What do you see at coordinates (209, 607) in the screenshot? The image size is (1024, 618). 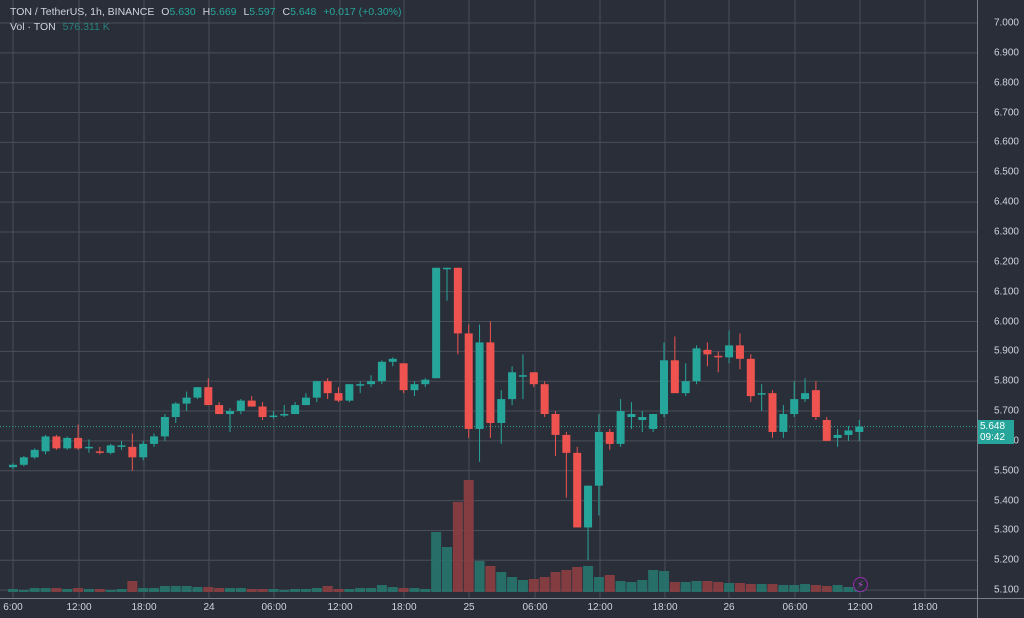 I see `time-tick: 24` at bounding box center [209, 607].